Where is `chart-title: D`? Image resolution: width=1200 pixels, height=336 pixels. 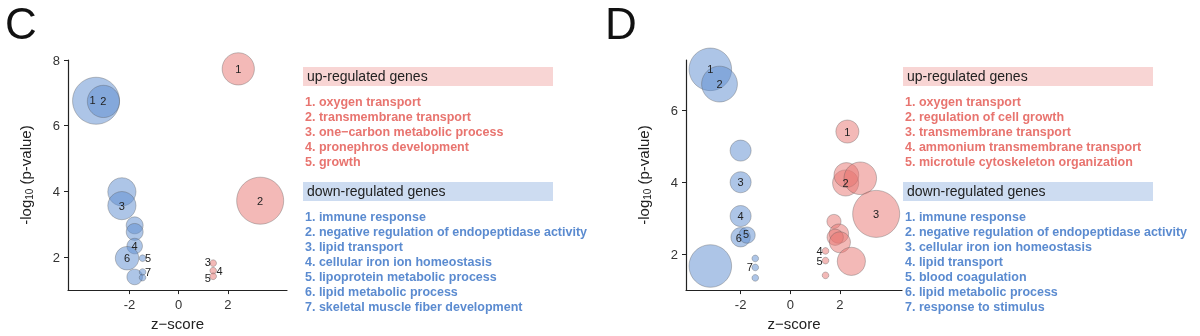 chart-title: D is located at coordinates (621, 24).